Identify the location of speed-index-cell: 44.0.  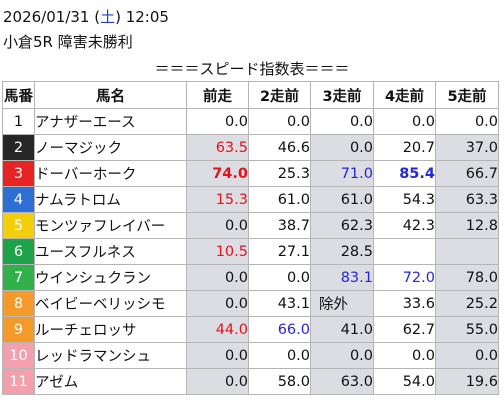
(217, 329).